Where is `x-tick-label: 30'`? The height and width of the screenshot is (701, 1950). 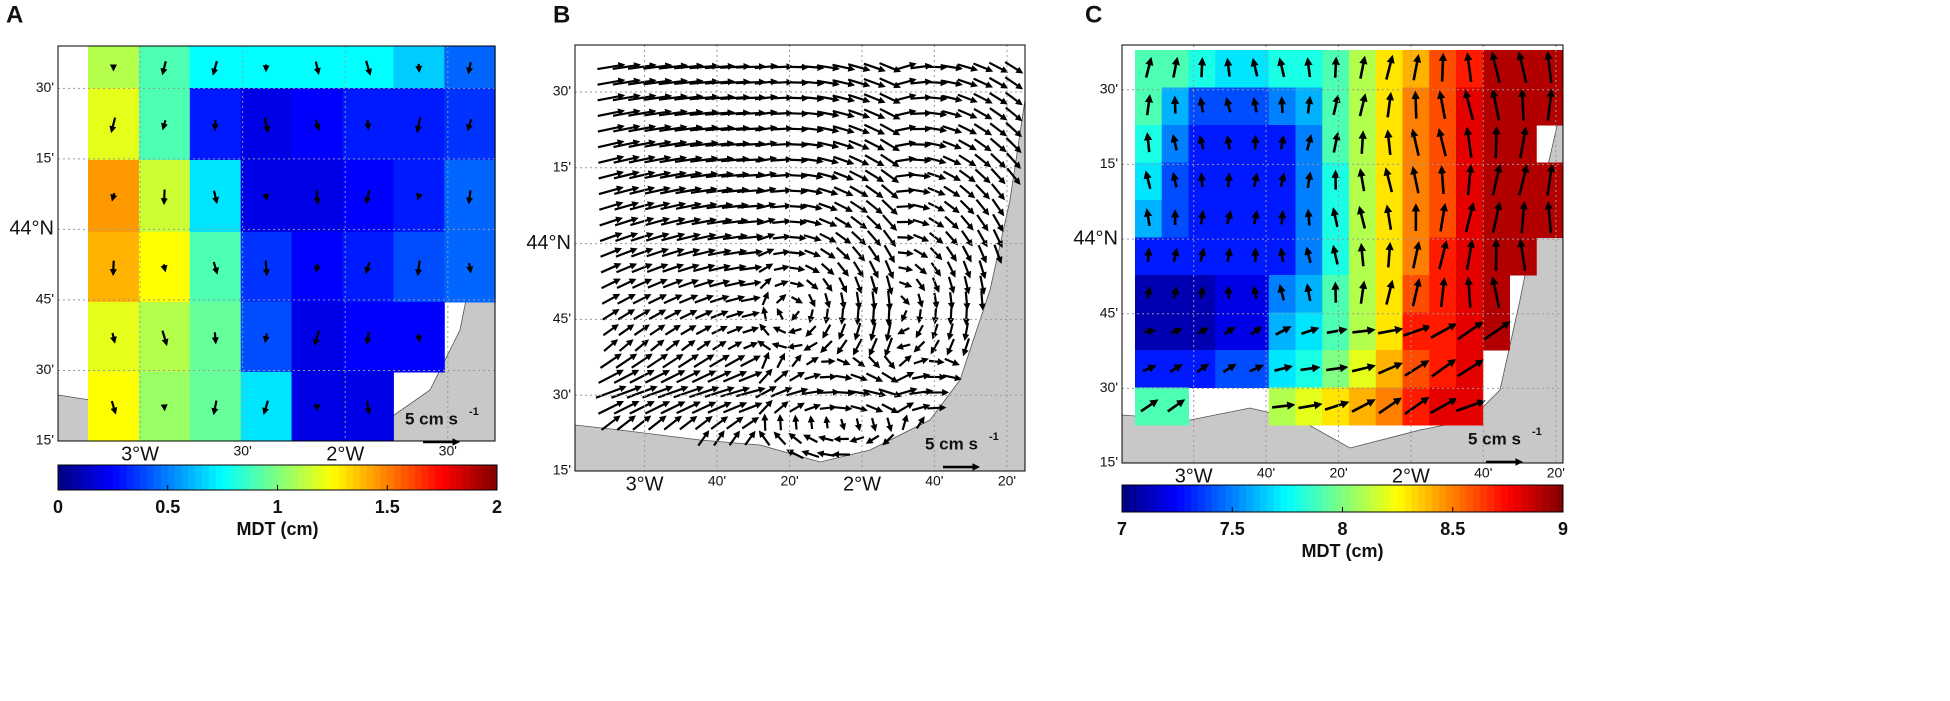 x-tick-label: 30' is located at coordinates (243, 451).